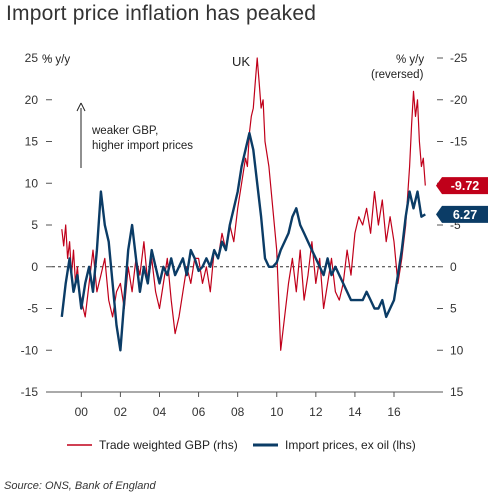 The image size is (500, 501). What do you see at coordinates (80, 486) in the screenshot?
I see `source-note: Source: ONS, Bank of England` at bounding box center [80, 486].